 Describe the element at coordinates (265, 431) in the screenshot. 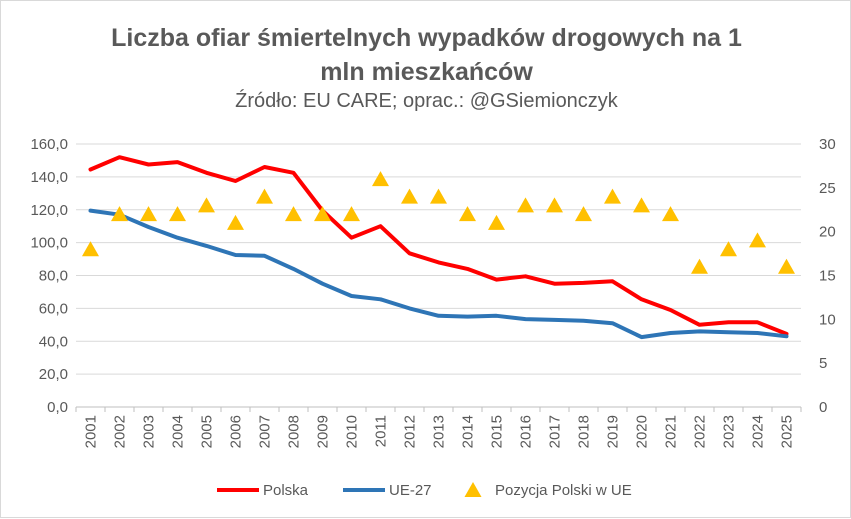

I see `x-tick-label: 2007` at that location.